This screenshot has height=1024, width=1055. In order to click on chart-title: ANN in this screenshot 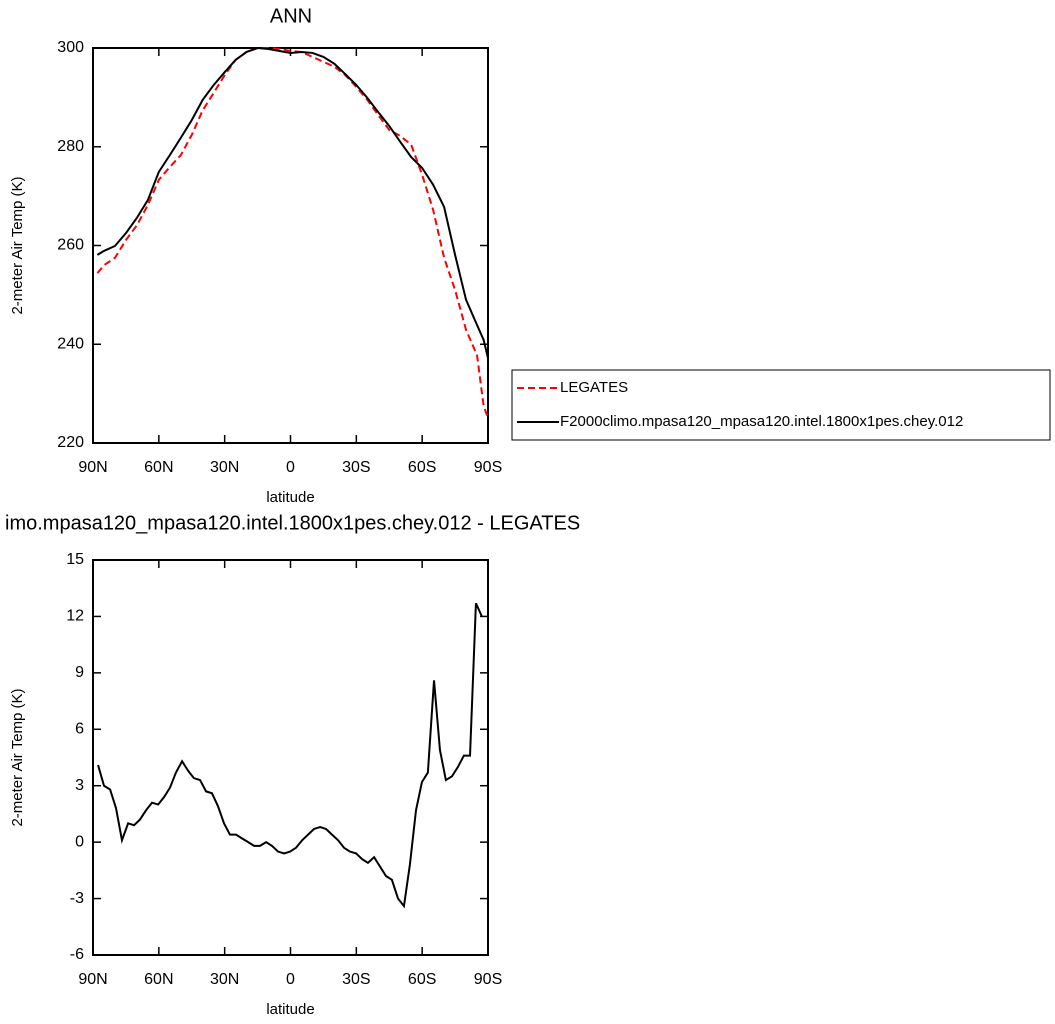, I will do `click(291, 16)`.